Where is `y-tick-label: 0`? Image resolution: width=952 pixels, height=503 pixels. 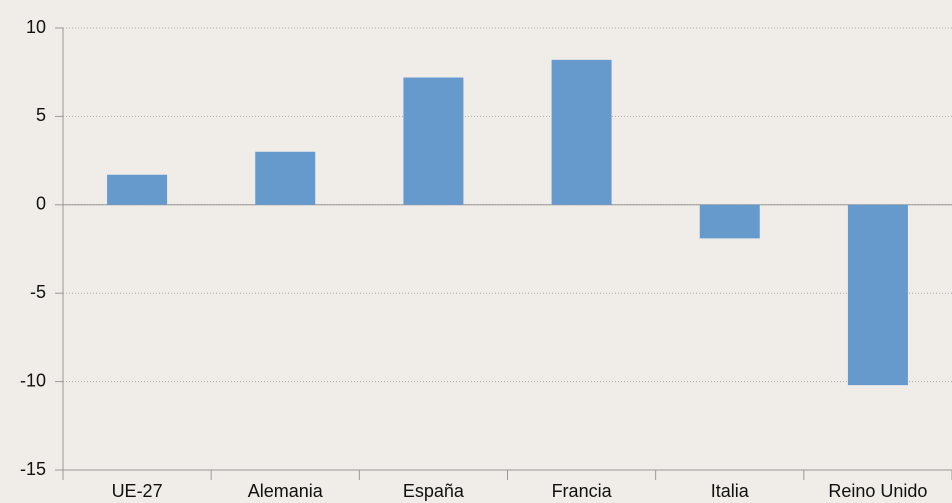
y-tick-label: 0 is located at coordinates (41, 204).